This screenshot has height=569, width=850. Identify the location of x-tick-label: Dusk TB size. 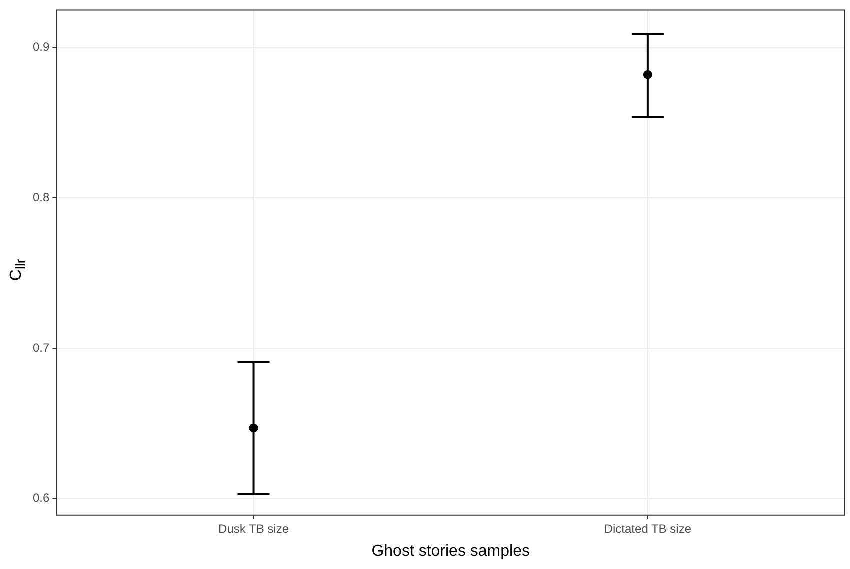
(254, 529).